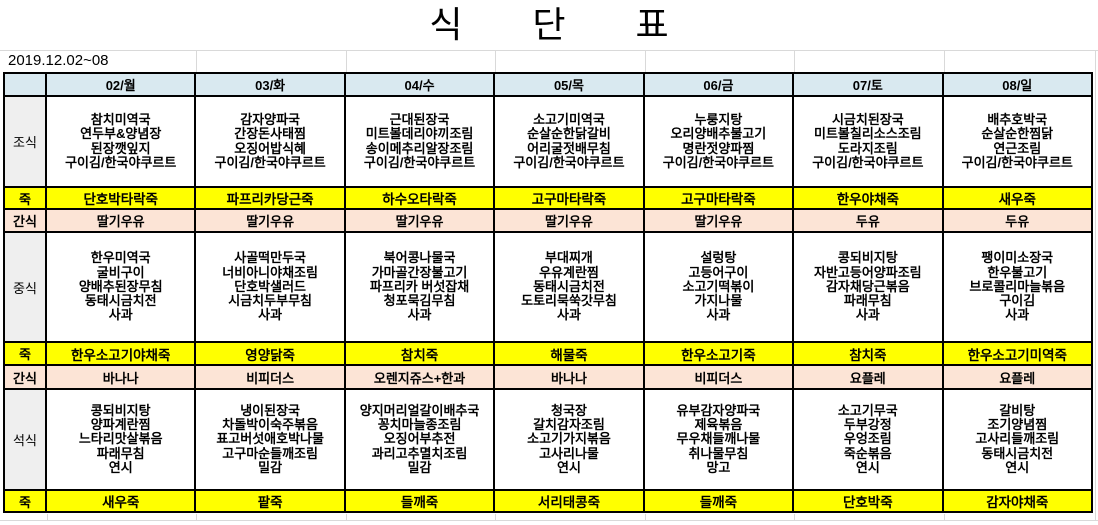 This screenshot has width=1098, height=525. I want to click on row-label-porridge-1: 죽, so click(25, 198).